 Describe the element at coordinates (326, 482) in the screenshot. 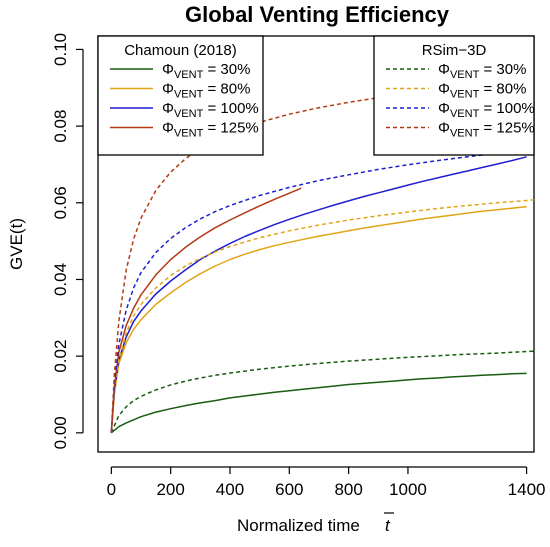

I see `x-axis: 0 200 400 600 800 1000 1400` at that location.